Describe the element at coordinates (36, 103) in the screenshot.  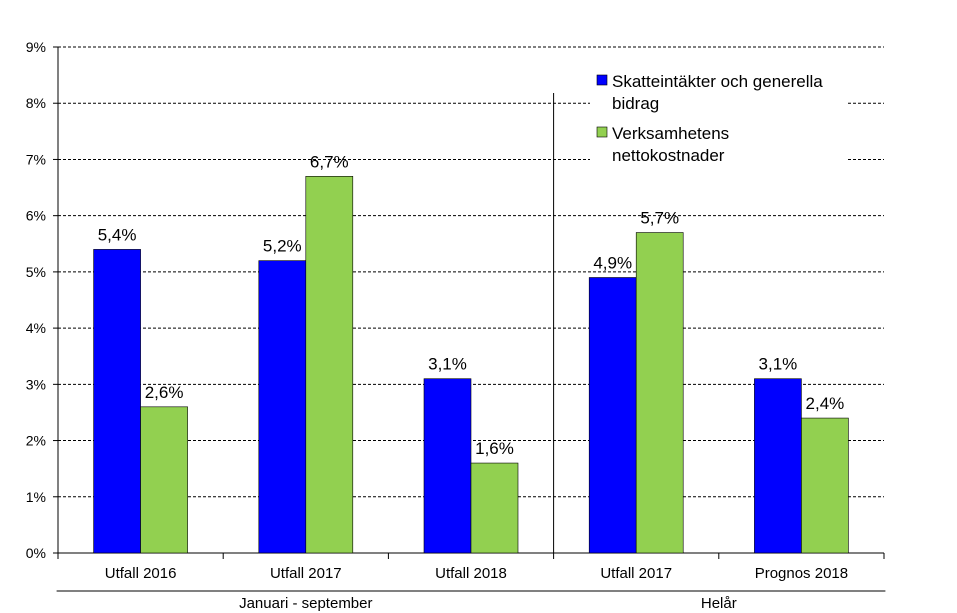
I see `y-tick-label: 8%` at that location.